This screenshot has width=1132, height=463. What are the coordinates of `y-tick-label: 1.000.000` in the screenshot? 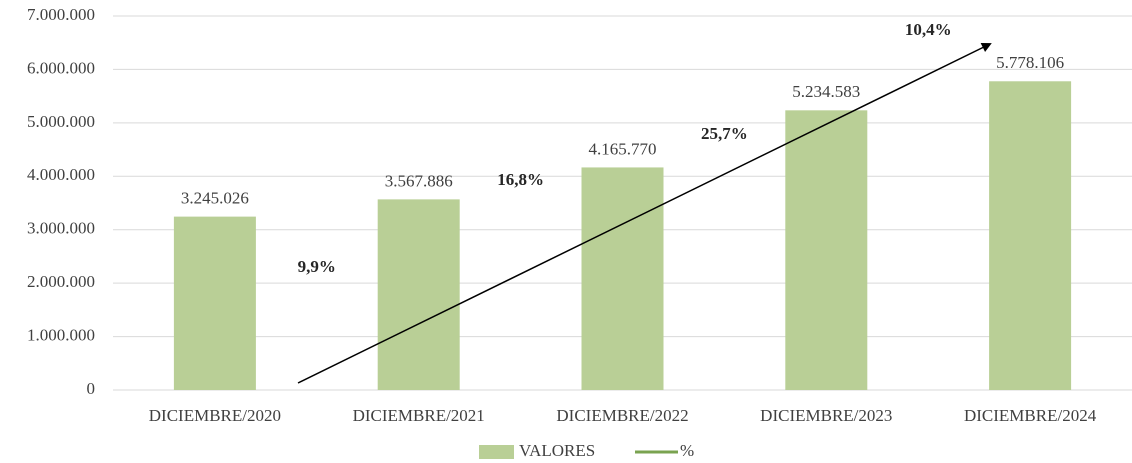 It's located at (61, 334).